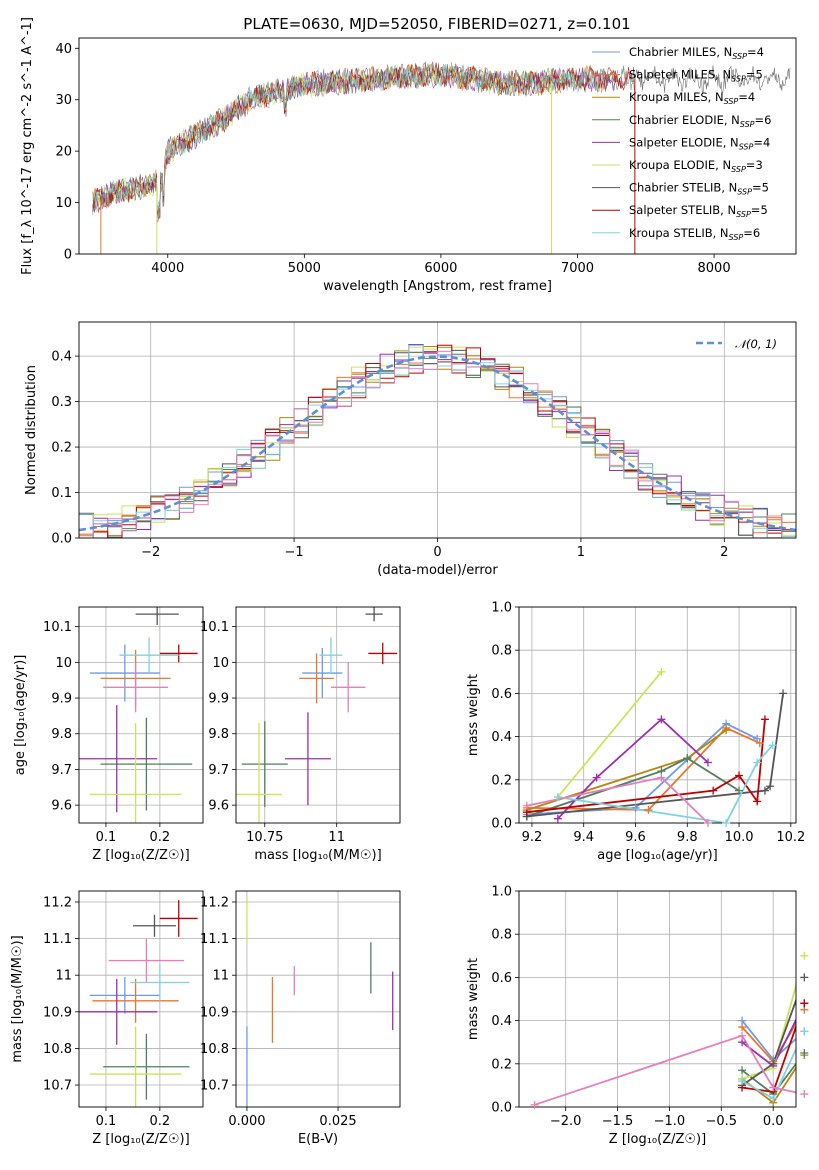 The image size is (819, 1170). I want to click on legend-label: Kroupa MILES, NSSP=4, so click(692, 98).